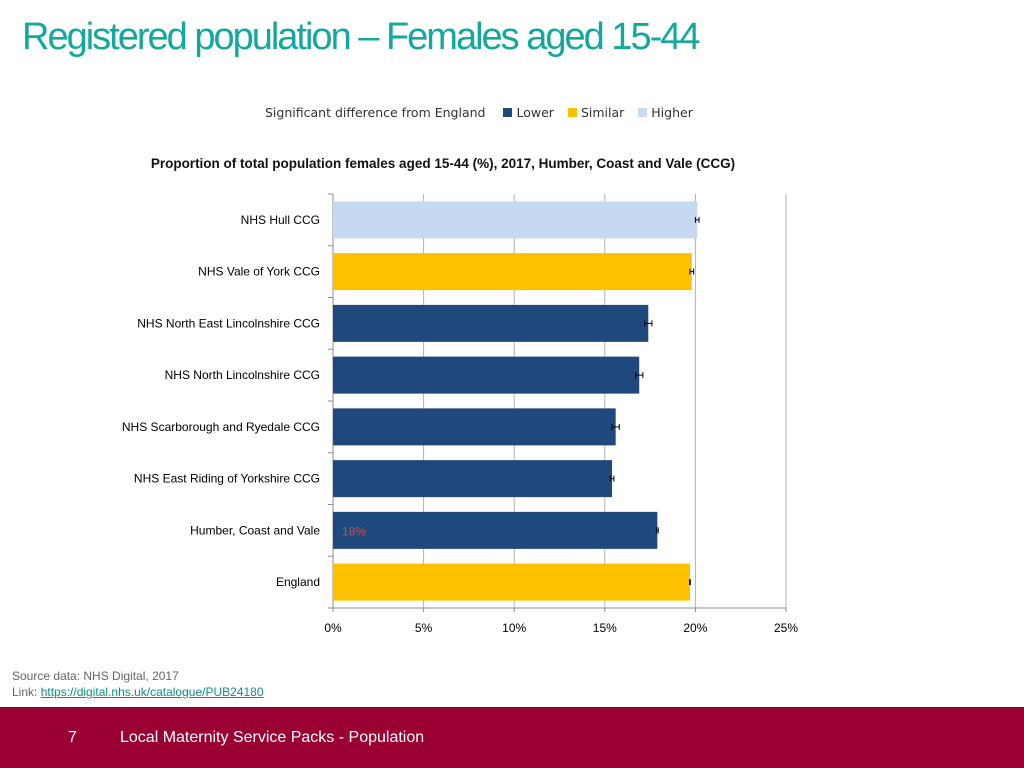 The image size is (1024, 768). Describe the element at coordinates (643, 112) in the screenshot. I see `legend-swatch-higher` at that location.